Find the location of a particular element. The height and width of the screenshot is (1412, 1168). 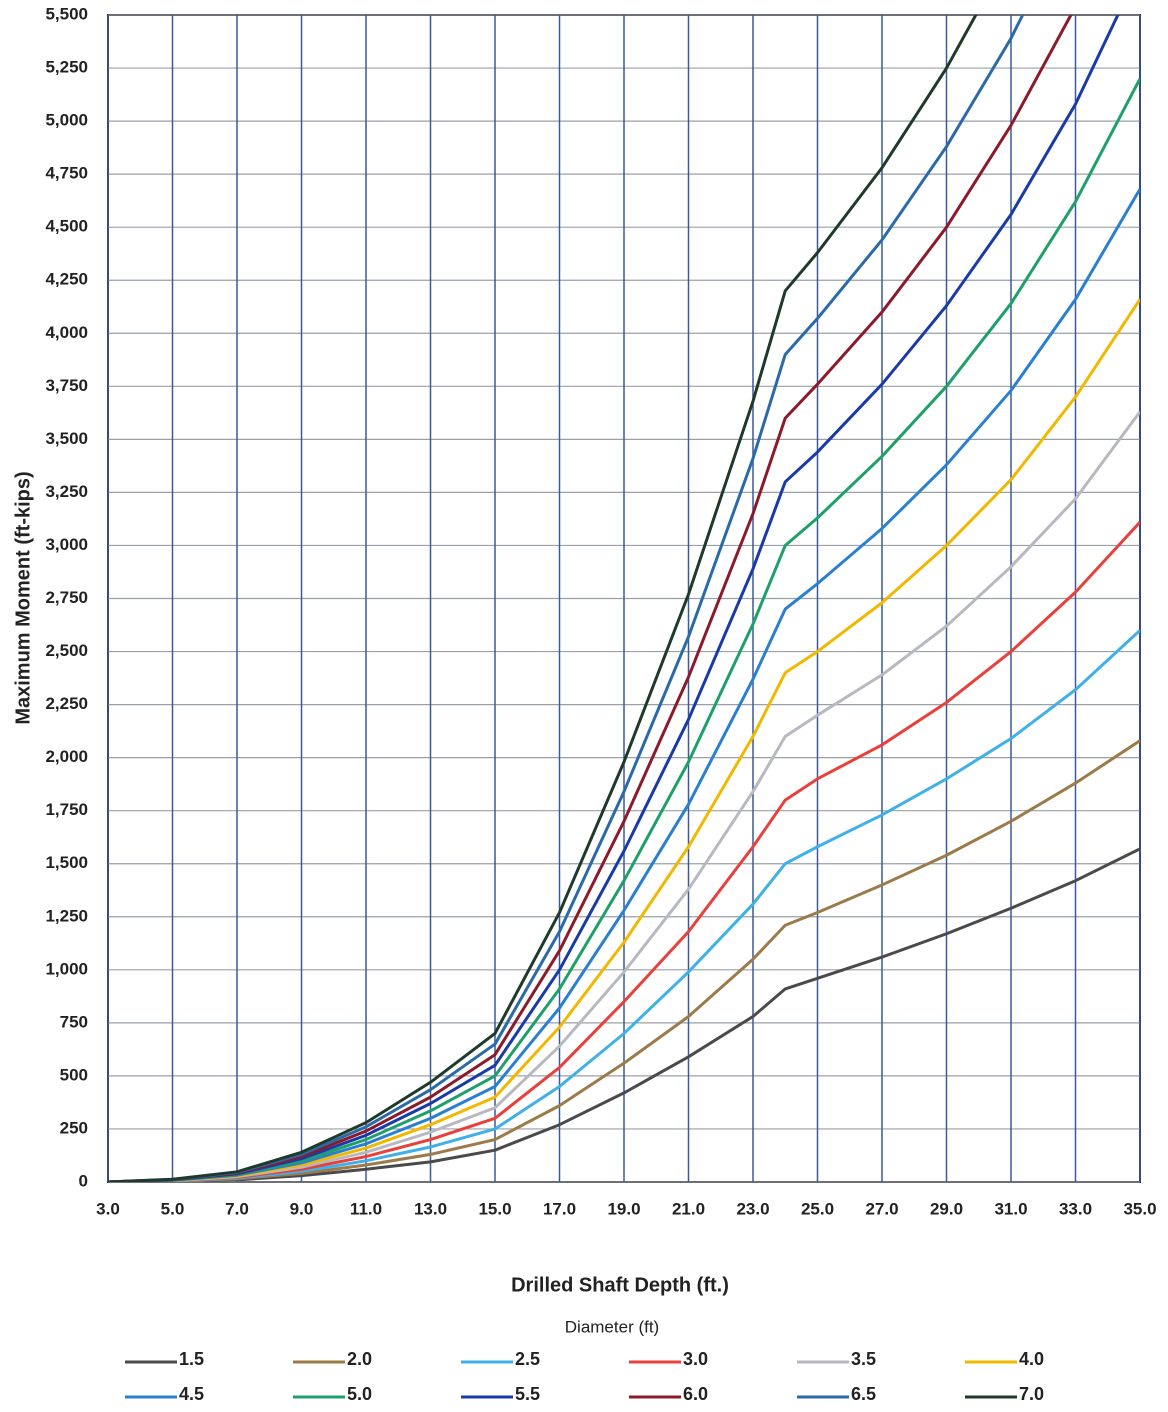

x-tick-label: 19.0 is located at coordinates (623, 1208).